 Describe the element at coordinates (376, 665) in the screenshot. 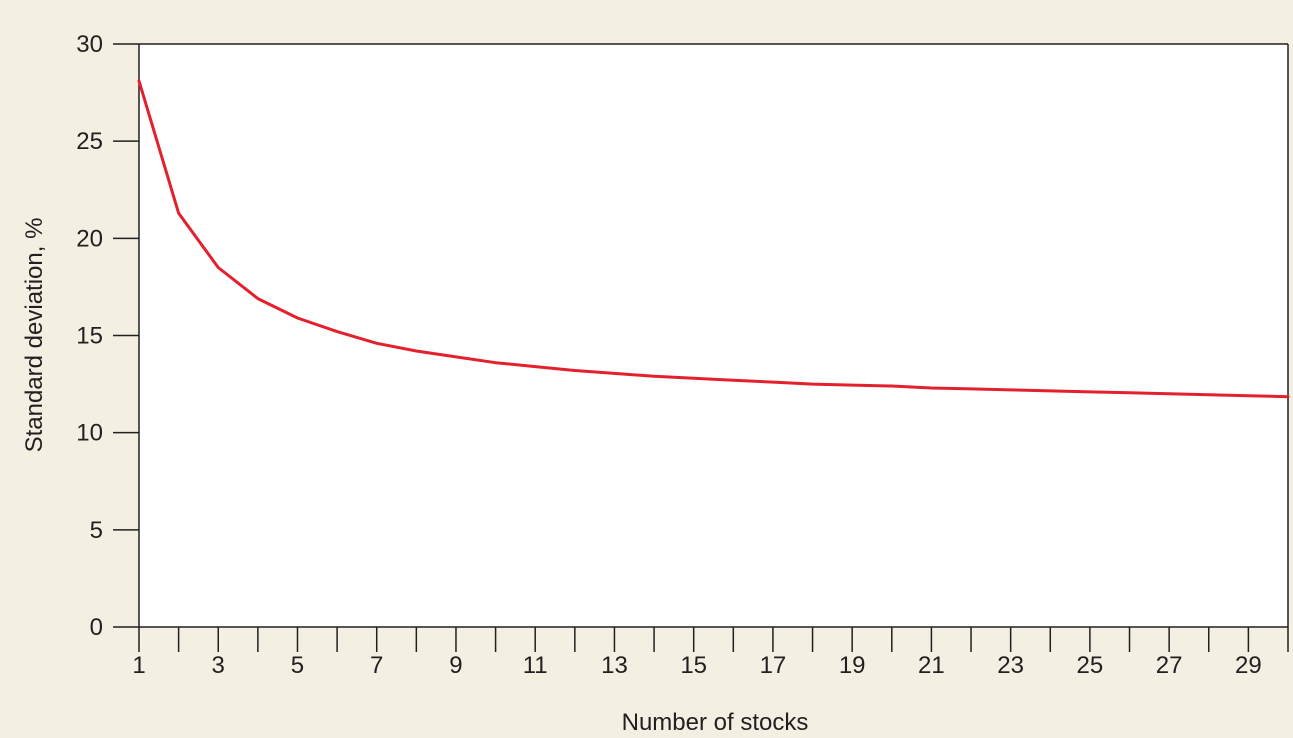

I see `x-tick-label: 7` at that location.